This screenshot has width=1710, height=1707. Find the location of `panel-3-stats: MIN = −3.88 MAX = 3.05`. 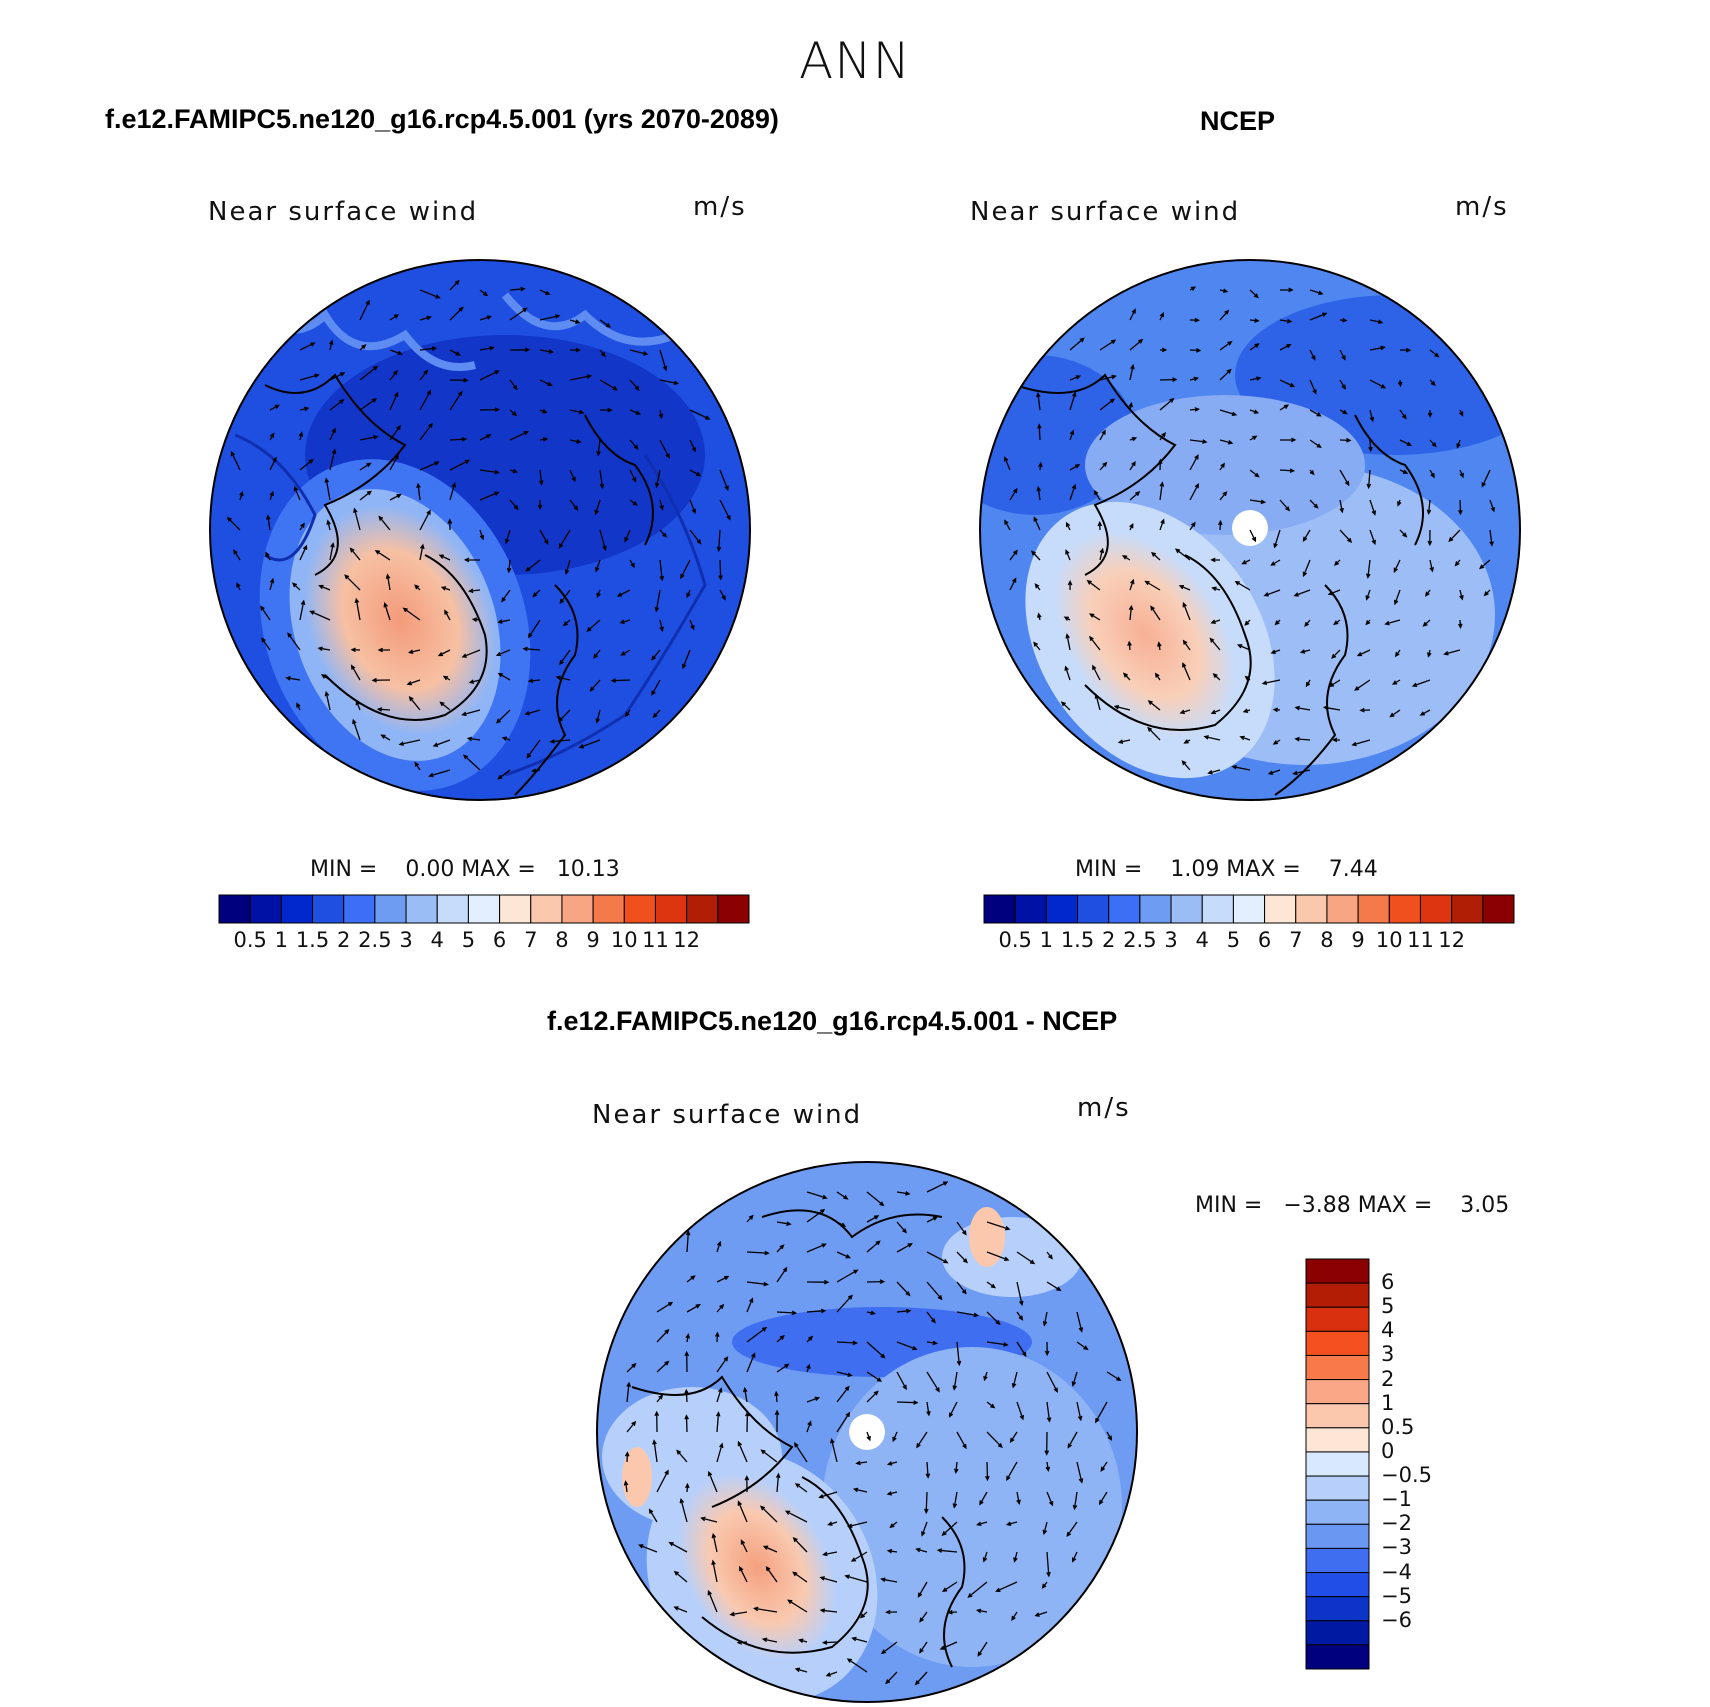

panel-3-stats: MIN = −3.88 MAX = 3.05 is located at coordinates (1352, 1205).